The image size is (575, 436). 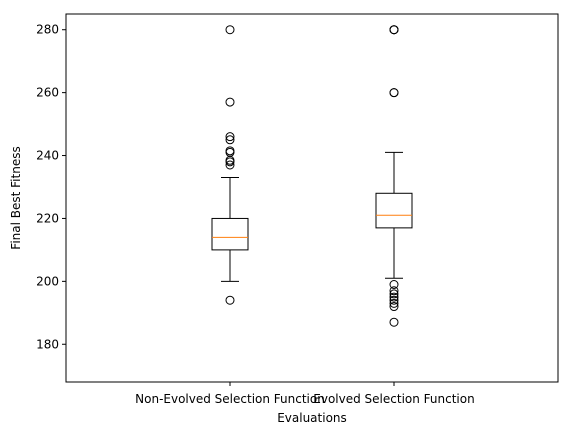 I want to click on y-tick-label: 200, so click(x=47, y=281).